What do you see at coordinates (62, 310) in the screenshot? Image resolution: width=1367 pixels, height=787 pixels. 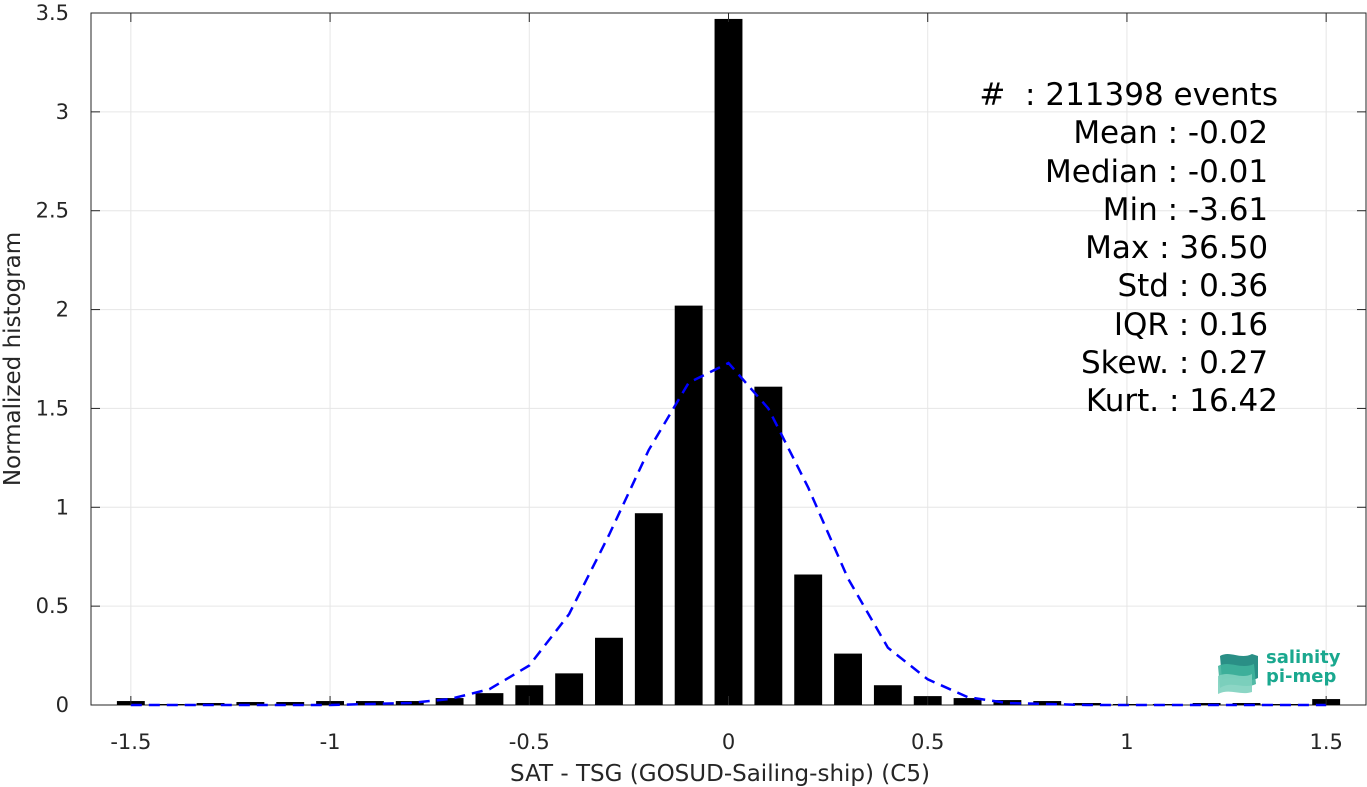 I see `y-tick-label: 2` at bounding box center [62, 310].